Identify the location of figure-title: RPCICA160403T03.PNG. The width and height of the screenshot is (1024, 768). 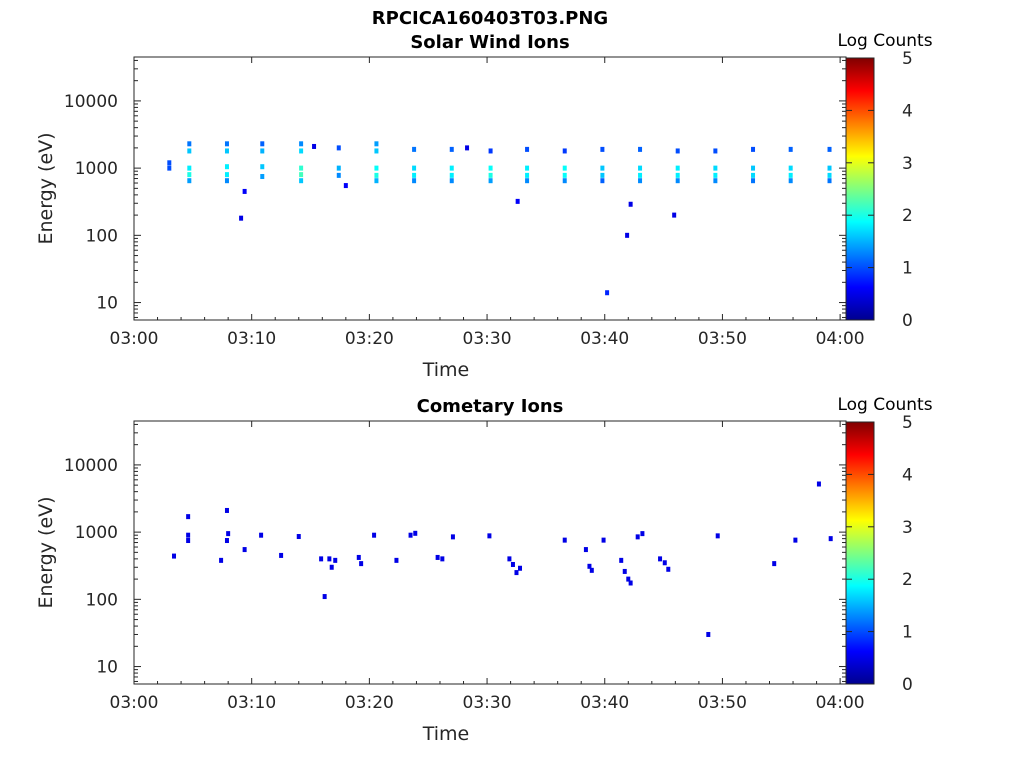
(490, 18).